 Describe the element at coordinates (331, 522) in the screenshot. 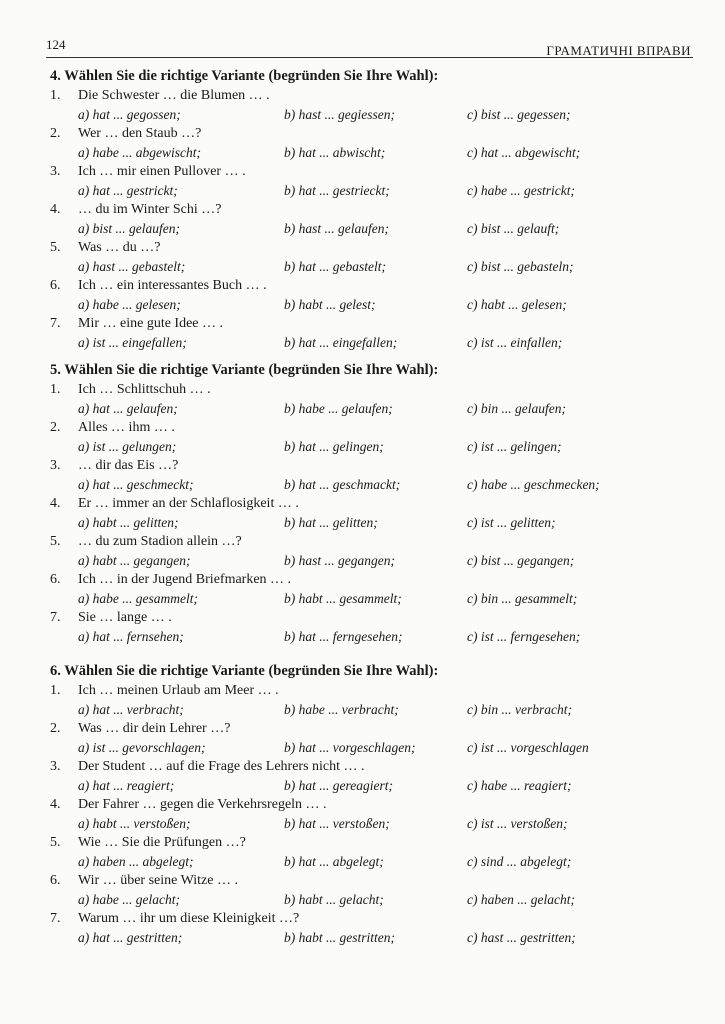

I see `option-b: b) hat ... gelitten;` at that location.